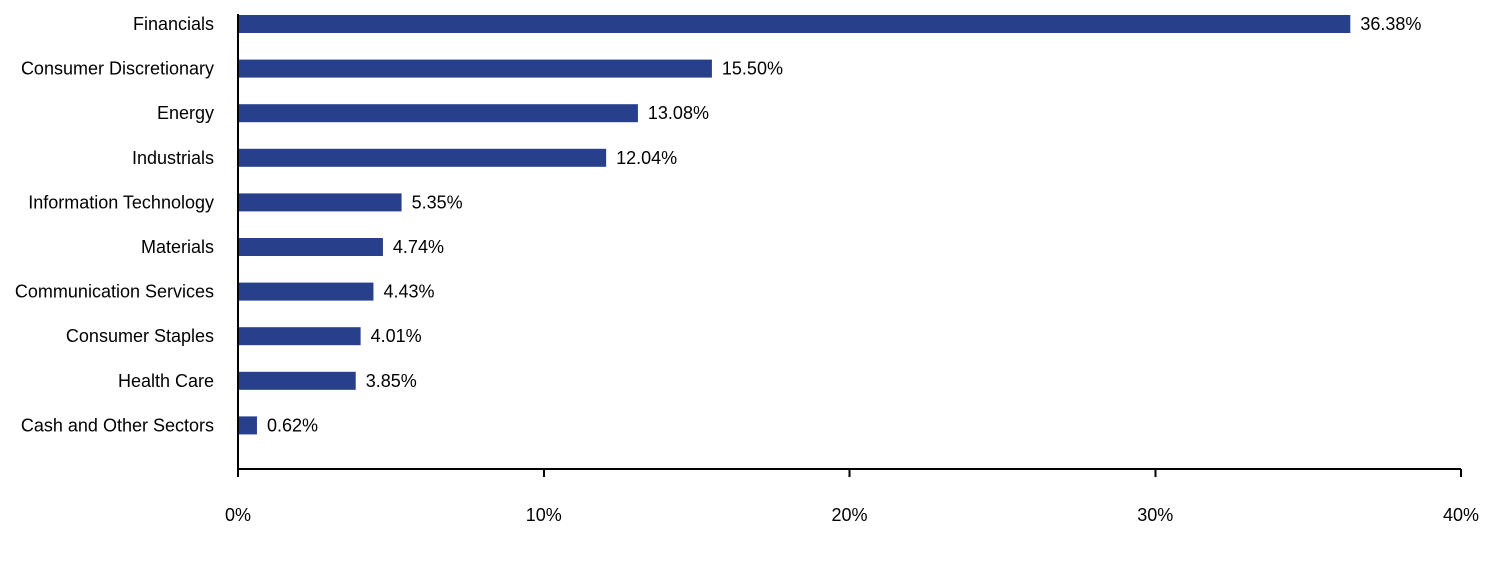 The width and height of the screenshot is (1500, 564). I want to click on category-label-cash-and-other-sectors: Cash and Other Sectors, so click(117, 425).